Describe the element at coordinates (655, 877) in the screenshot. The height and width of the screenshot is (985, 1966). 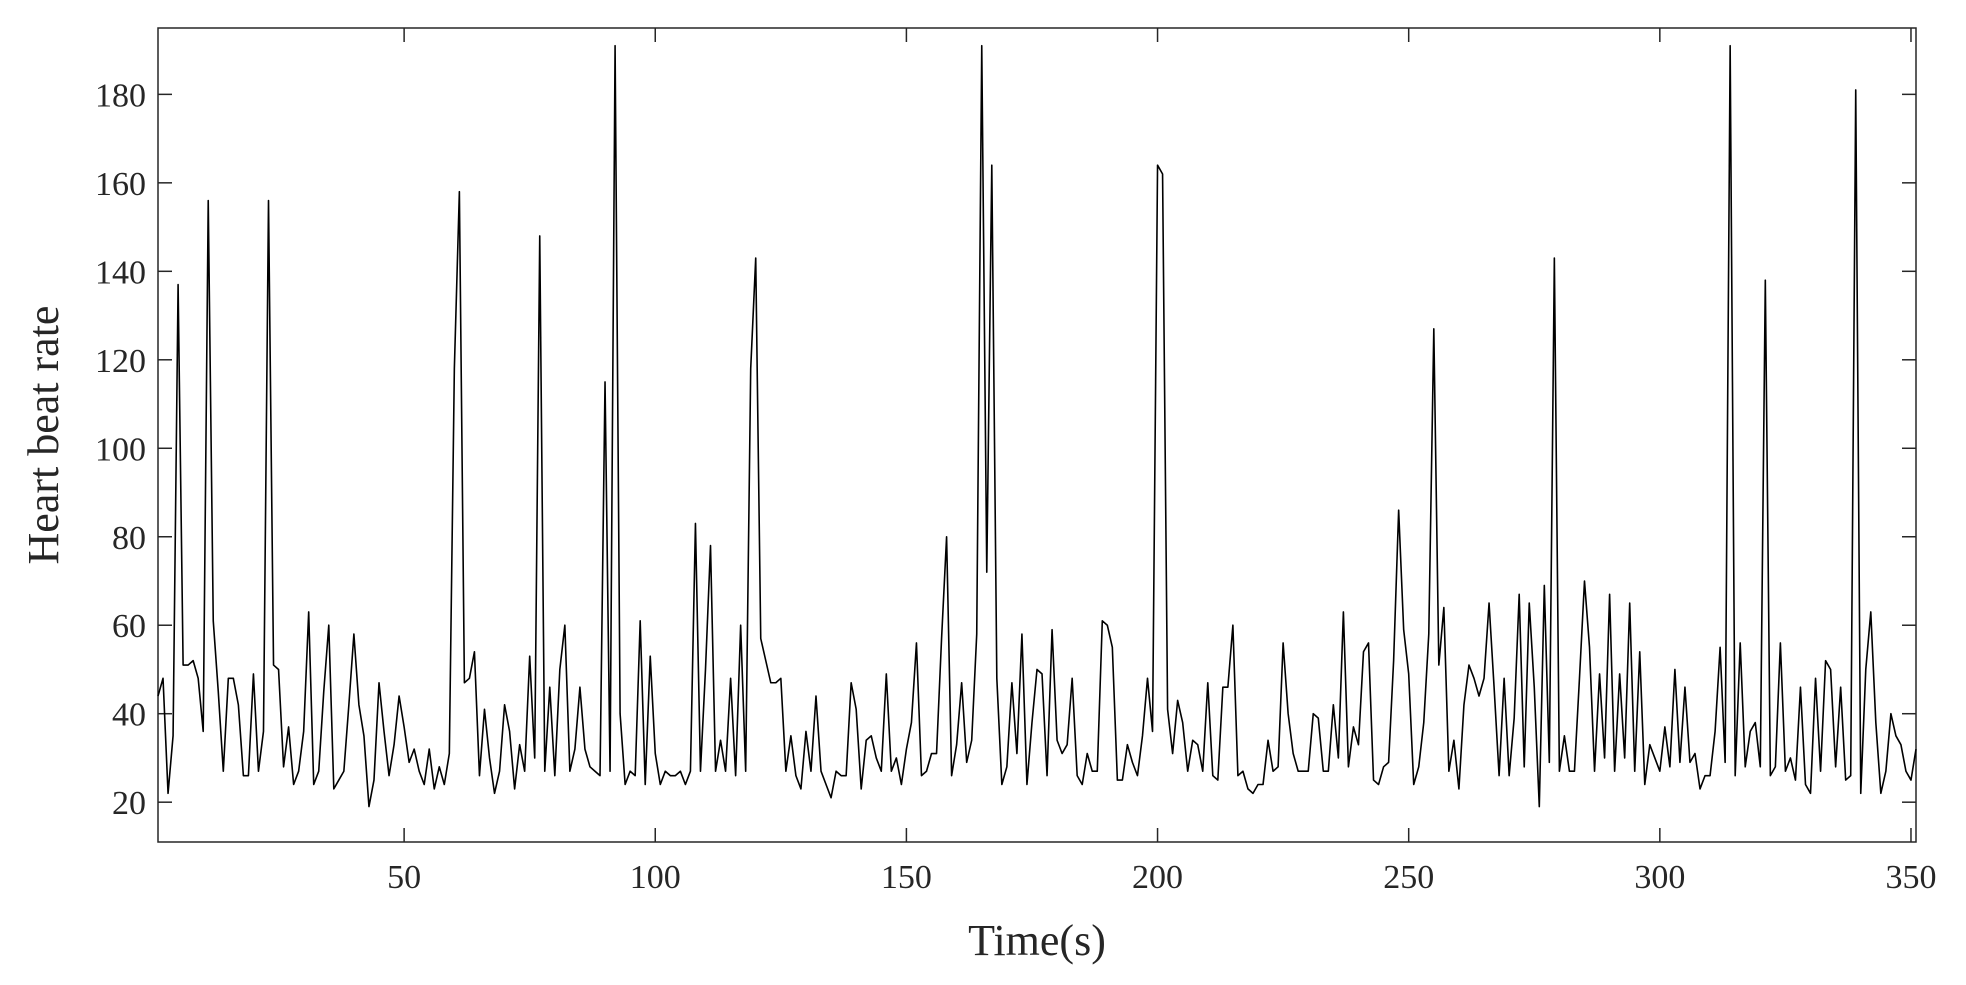
I see `x-tick-label: 100` at that location.